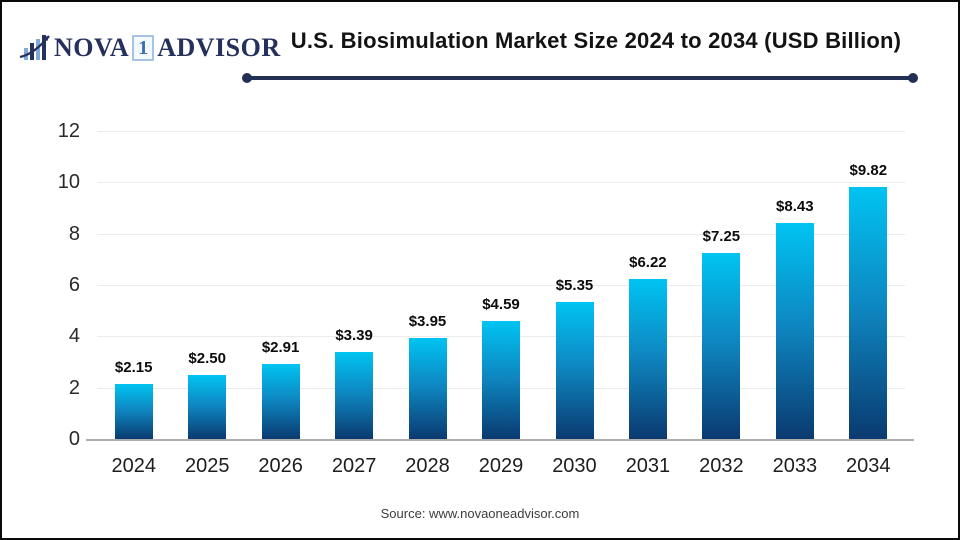 This screenshot has width=960, height=540. What do you see at coordinates (795, 206) in the screenshot?
I see `value-label-2033: $8.43` at bounding box center [795, 206].